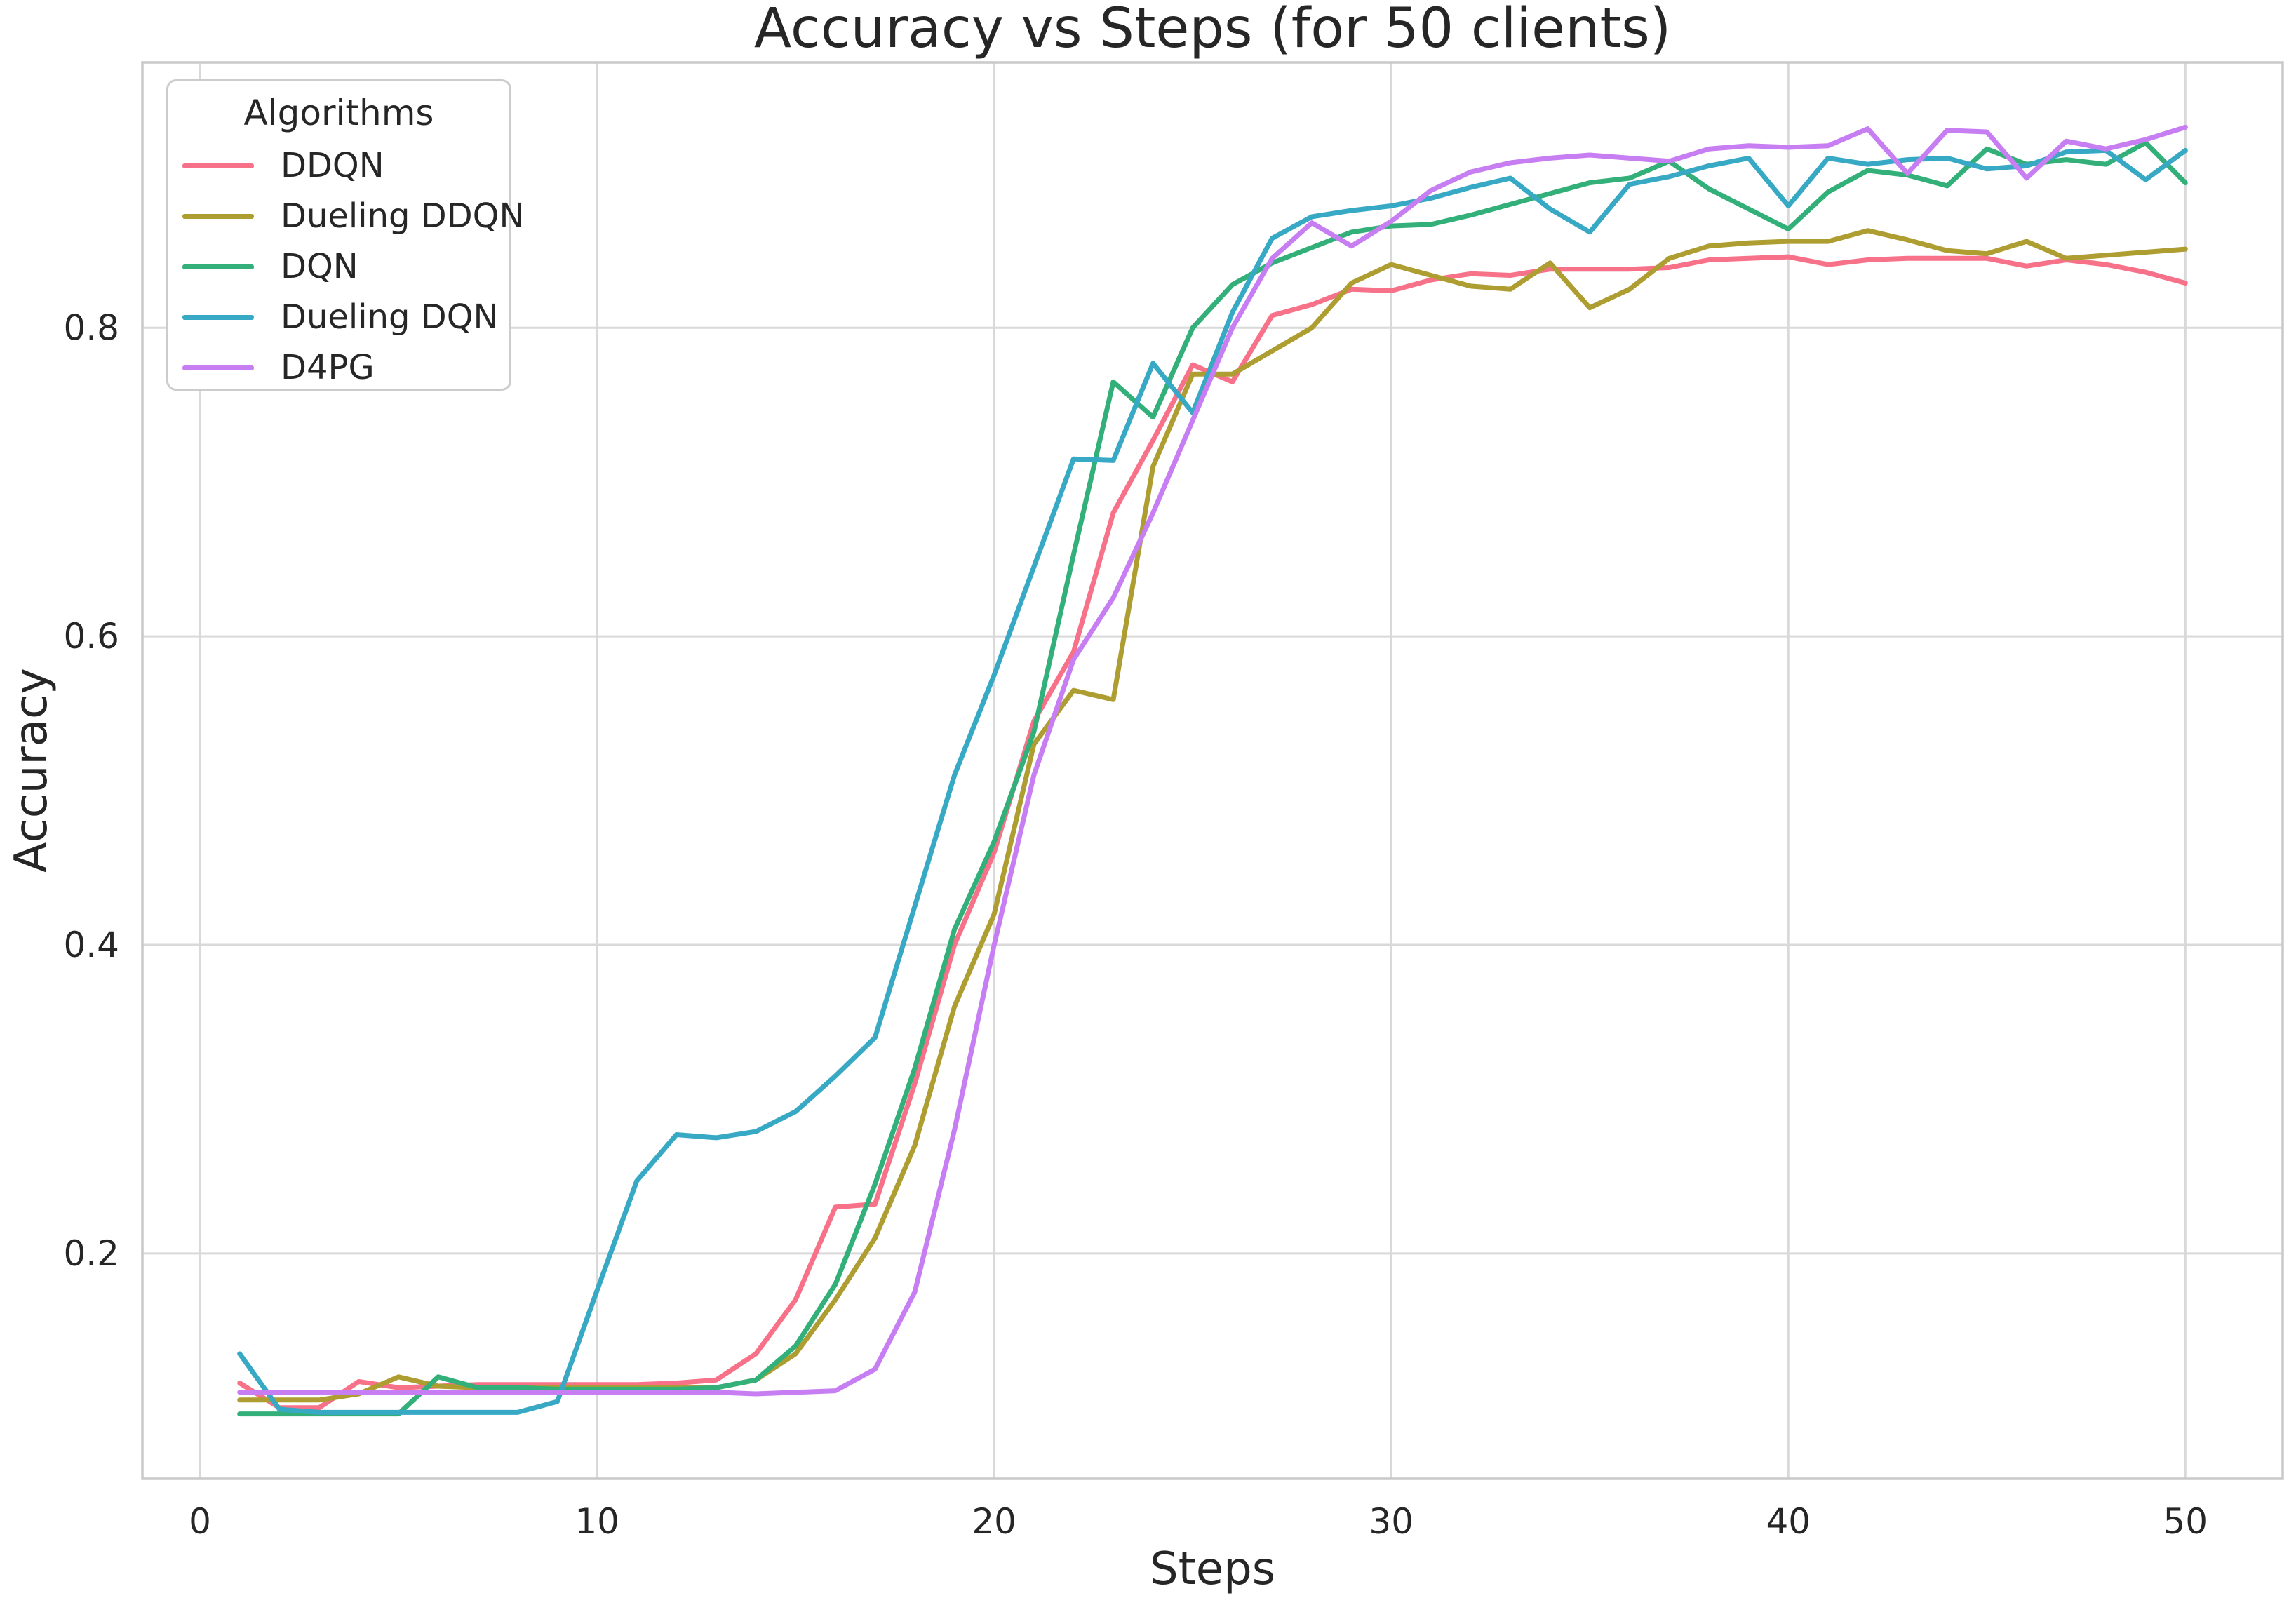  What do you see at coordinates (597, 1521) in the screenshot?
I see `x-tick-label: 10` at bounding box center [597, 1521].